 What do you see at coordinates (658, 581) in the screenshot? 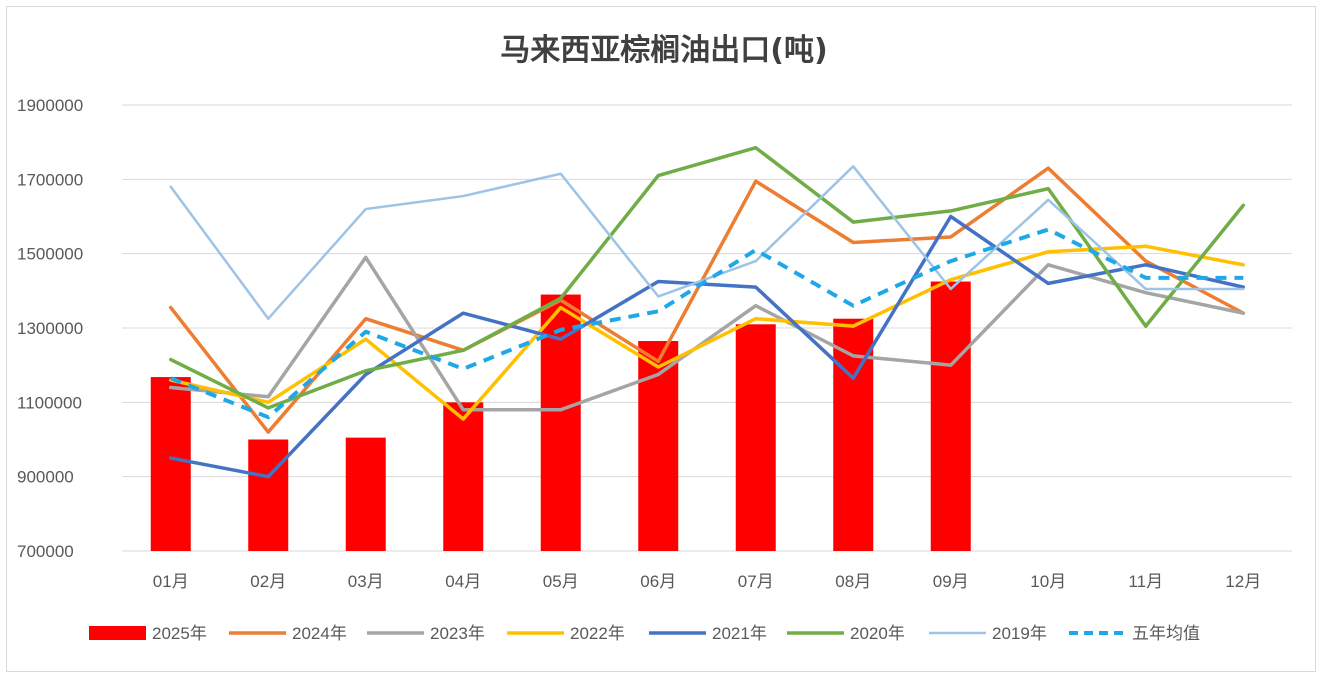
I see `x-tick-label: 06月` at bounding box center [658, 581].